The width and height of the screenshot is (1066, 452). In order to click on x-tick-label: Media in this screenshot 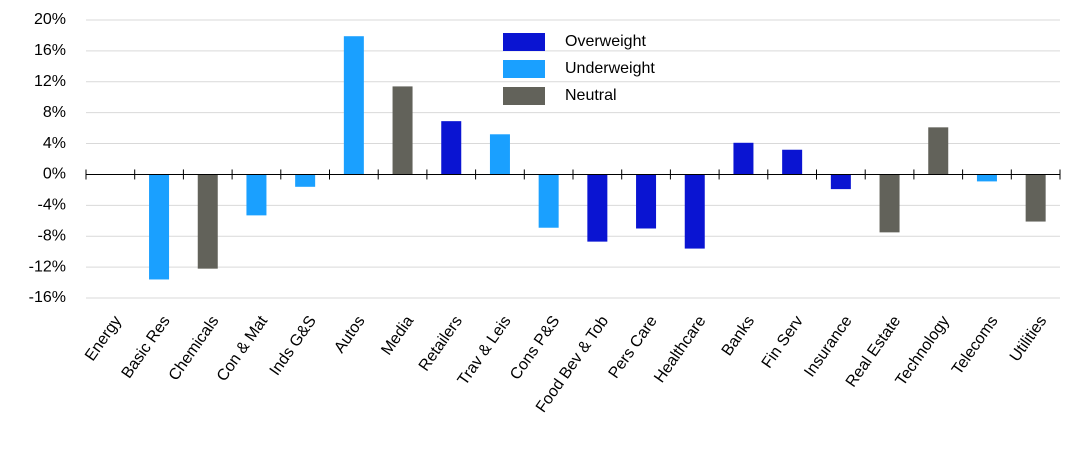, I will do `click(397, 336)`.